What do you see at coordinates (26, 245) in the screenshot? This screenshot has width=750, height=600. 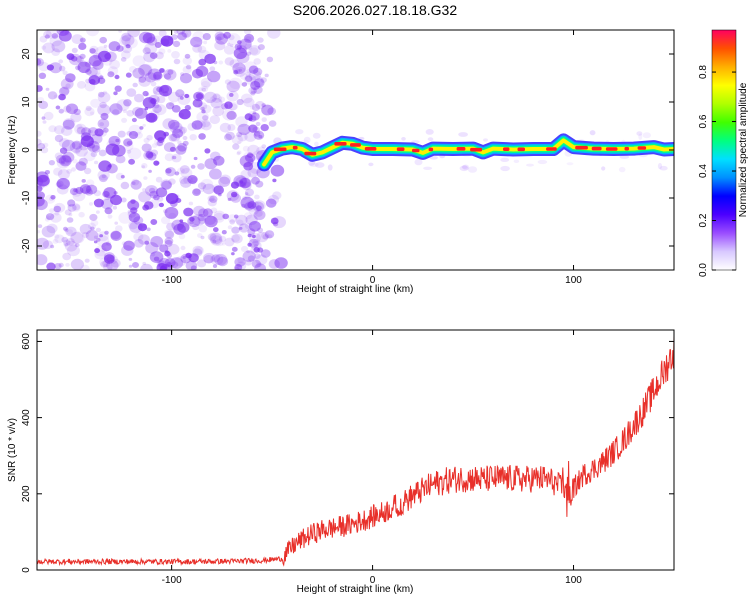 I see `spectrogram-y-tick-label: -20` at bounding box center [26, 245].